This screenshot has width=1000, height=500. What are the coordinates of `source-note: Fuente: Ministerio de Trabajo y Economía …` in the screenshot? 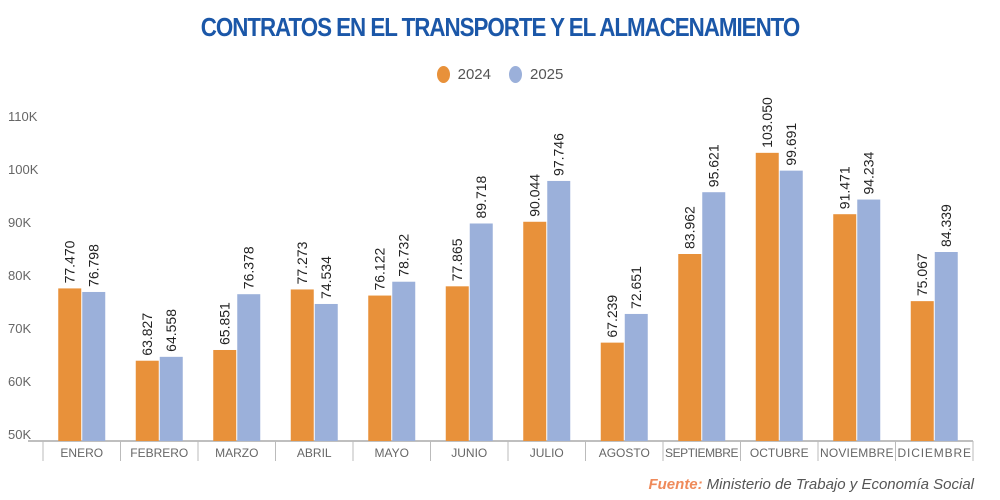 It's located at (811, 484).